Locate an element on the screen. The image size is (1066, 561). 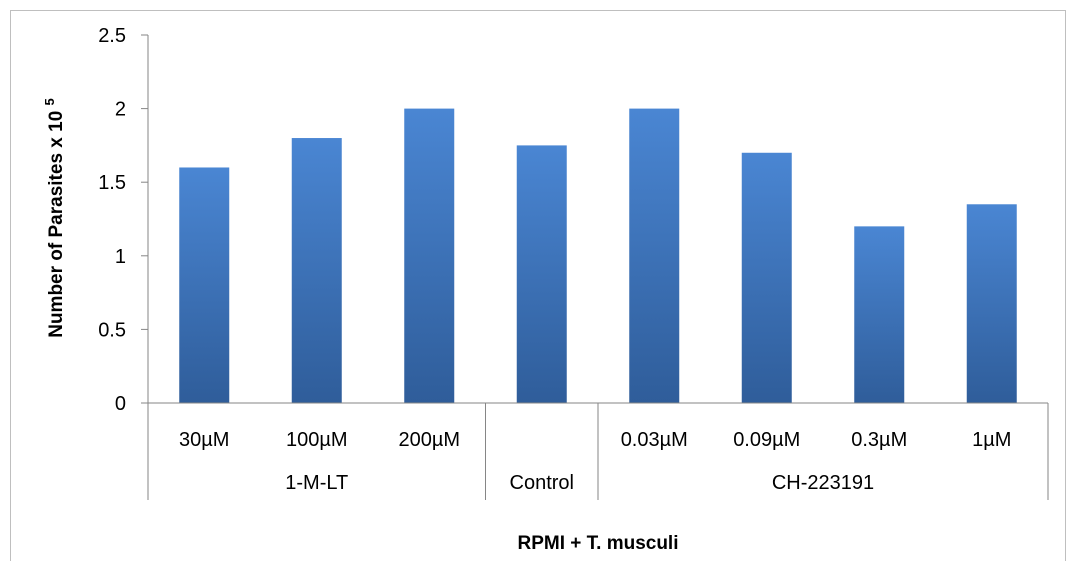
x-axis-group-labels: 1-M-LT Control CH-223191 is located at coordinates (579, 451).